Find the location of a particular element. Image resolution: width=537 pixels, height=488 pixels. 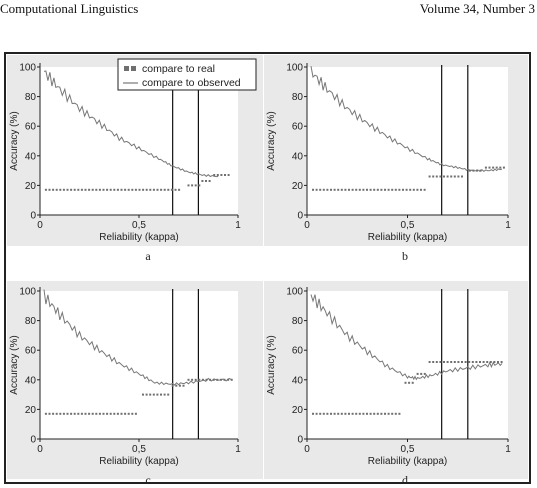

volume-label: Volume 34, Number 3 is located at coordinates (477, 8).